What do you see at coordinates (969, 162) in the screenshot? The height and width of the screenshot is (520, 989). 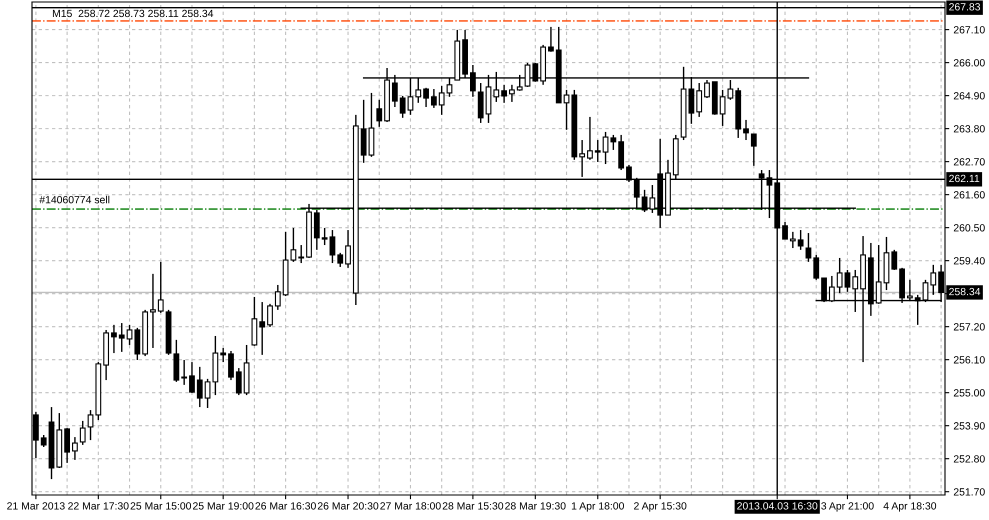 I see `y-tick-label: 262.70` at bounding box center [969, 162].